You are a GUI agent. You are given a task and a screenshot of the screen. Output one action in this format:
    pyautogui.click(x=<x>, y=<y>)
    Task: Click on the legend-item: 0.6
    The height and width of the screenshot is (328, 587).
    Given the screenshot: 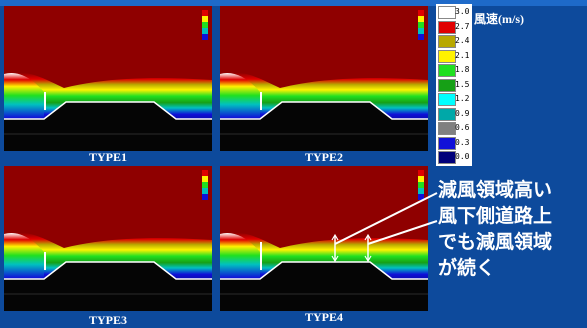 What is the action you would take?
    pyautogui.click(x=454, y=128)
    